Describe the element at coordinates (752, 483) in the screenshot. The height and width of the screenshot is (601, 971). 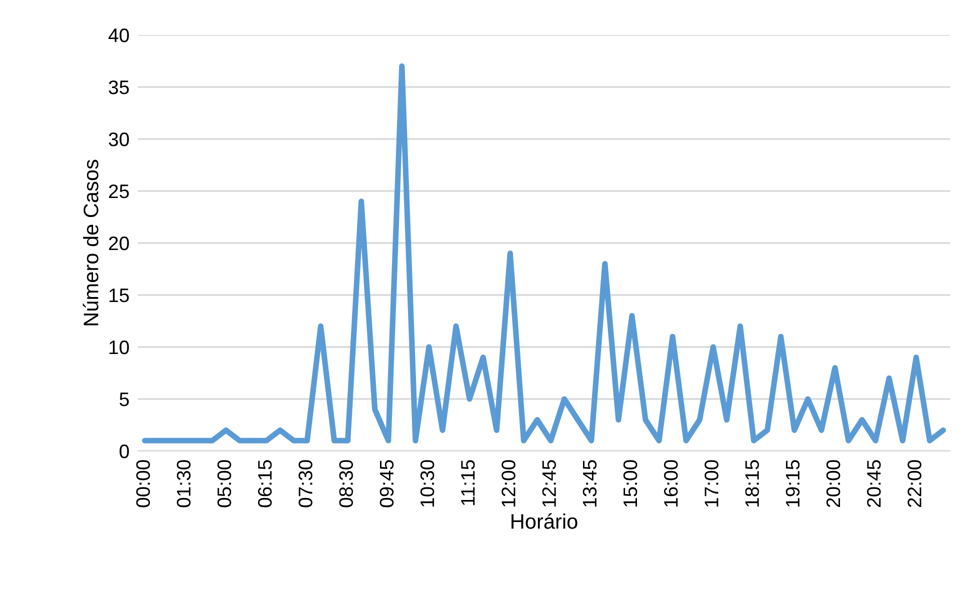
I see `x-tick-label: 18:15` at that location.